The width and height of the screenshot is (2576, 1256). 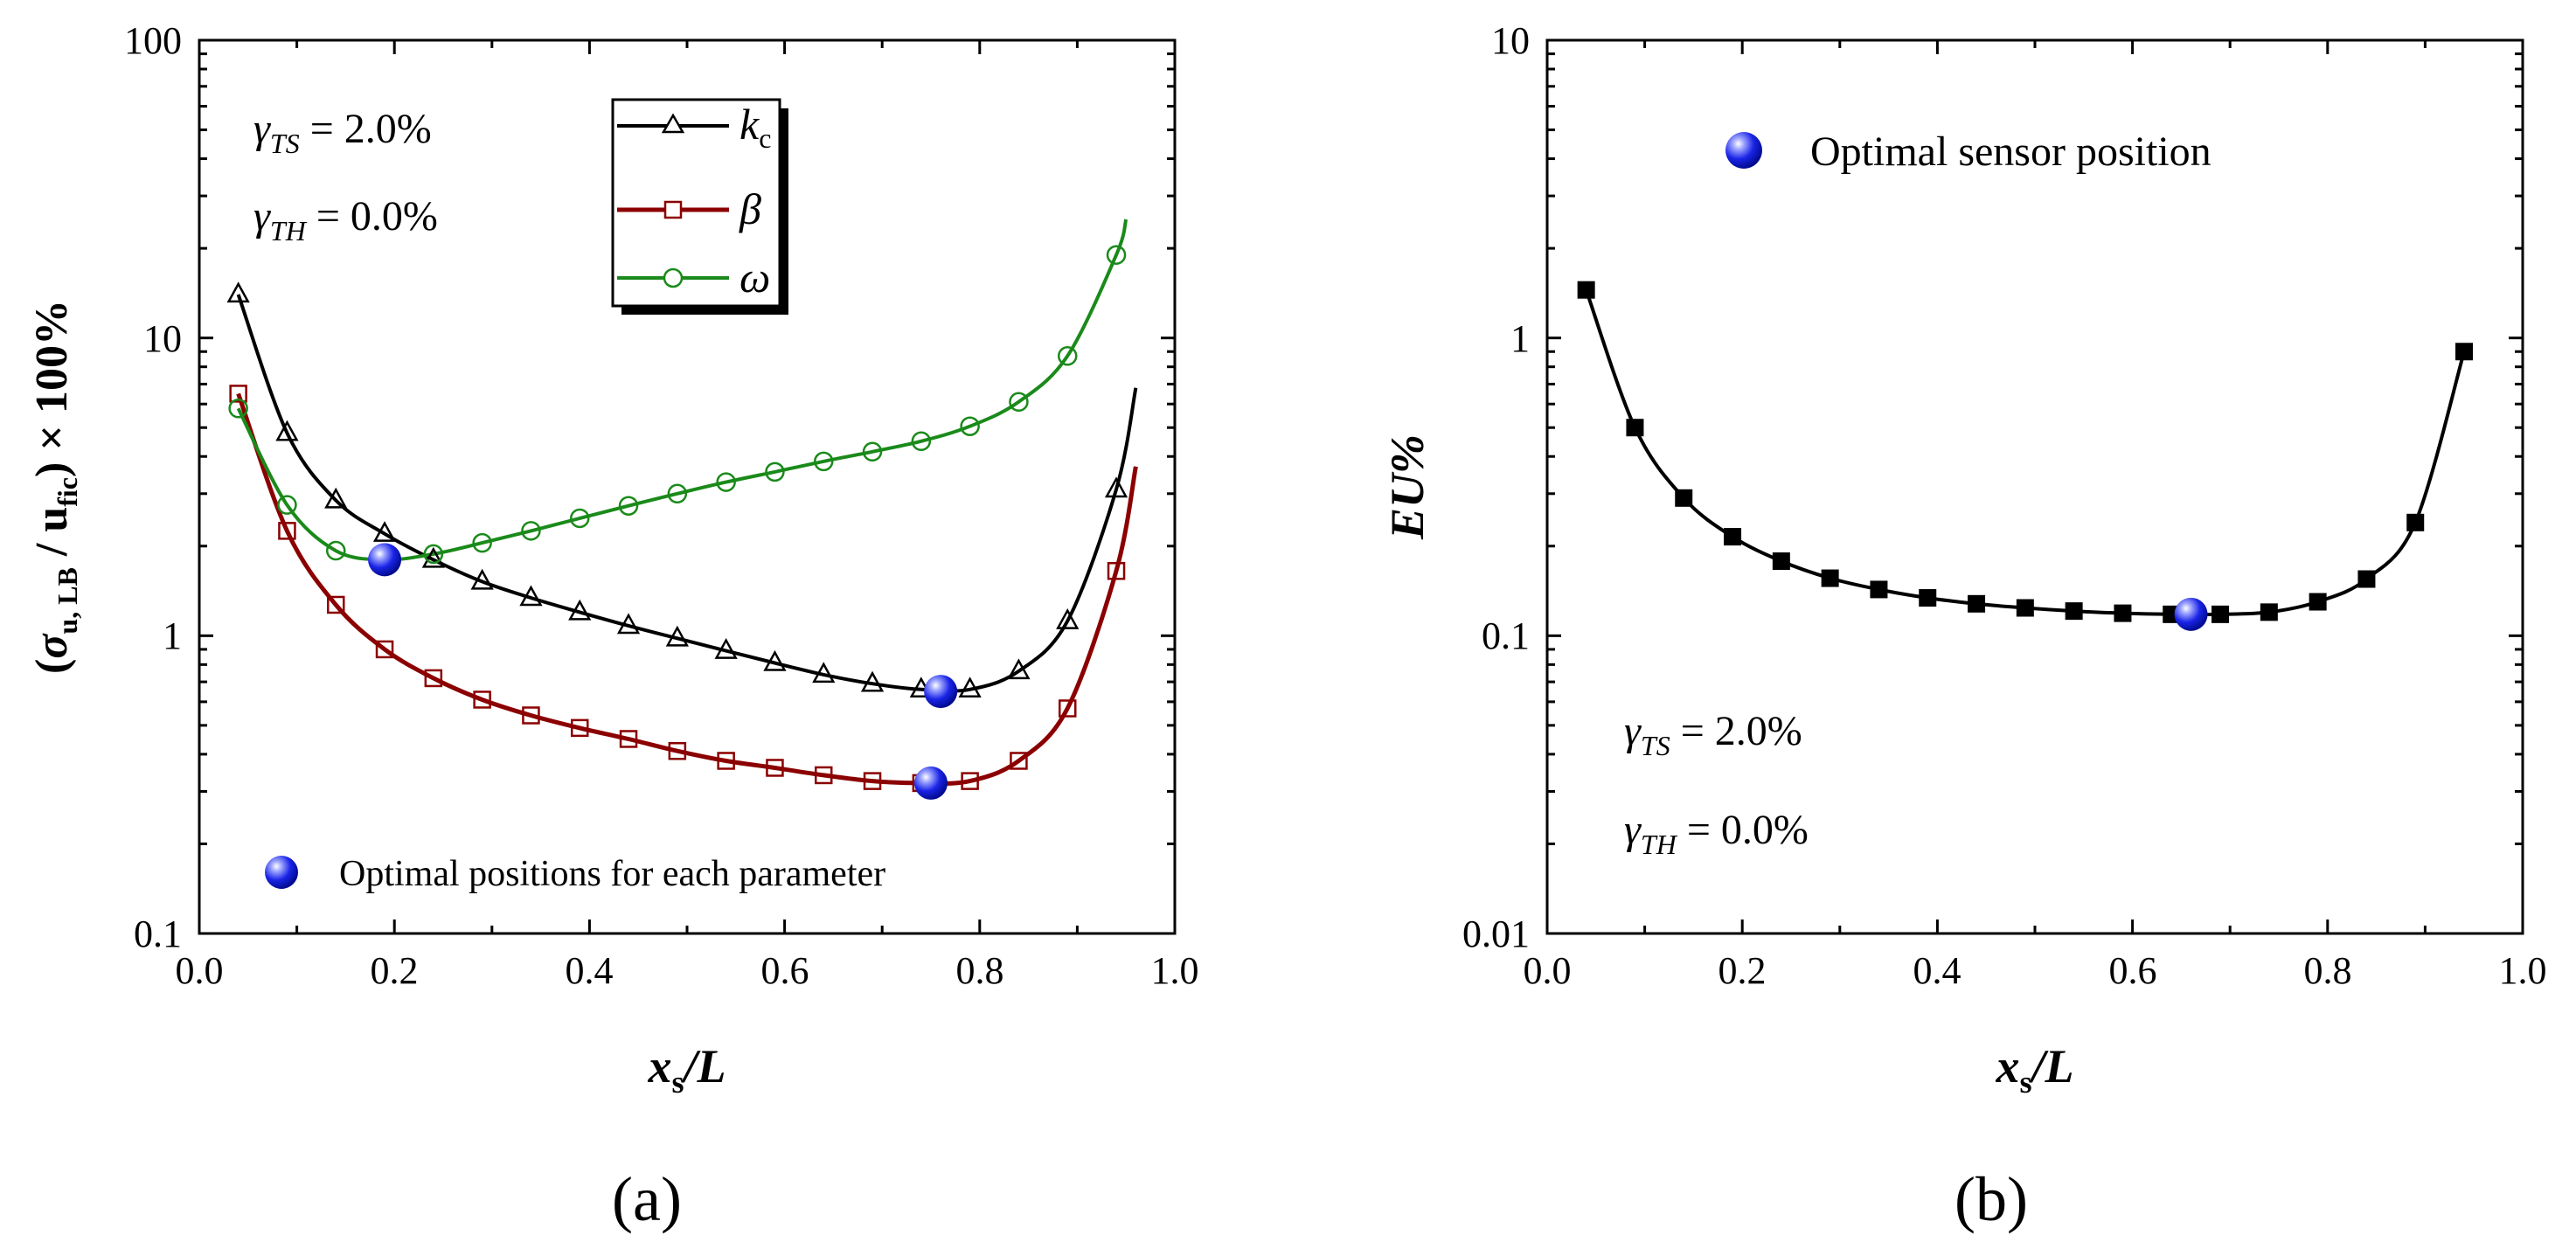 I want to click on panel-a-label: (a), so click(x=647, y=1199).